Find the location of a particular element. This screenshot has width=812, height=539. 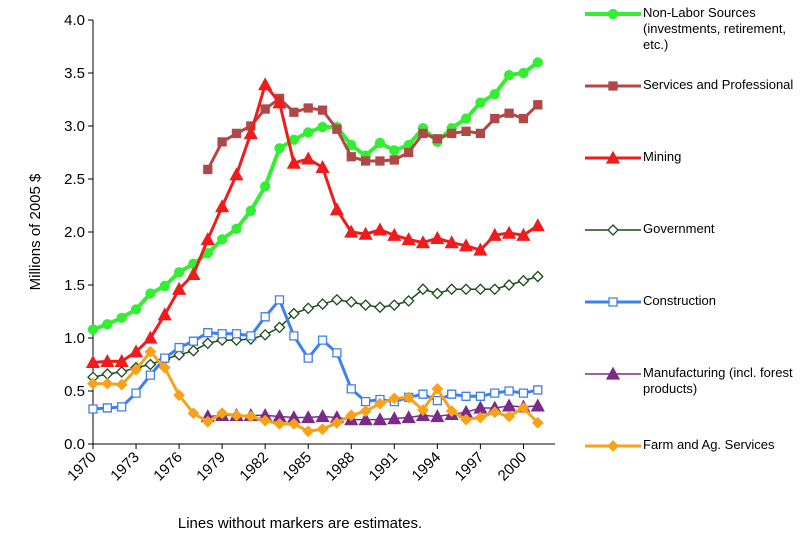

y-tick-label: 0.5 is located at coordinates (74, 391).